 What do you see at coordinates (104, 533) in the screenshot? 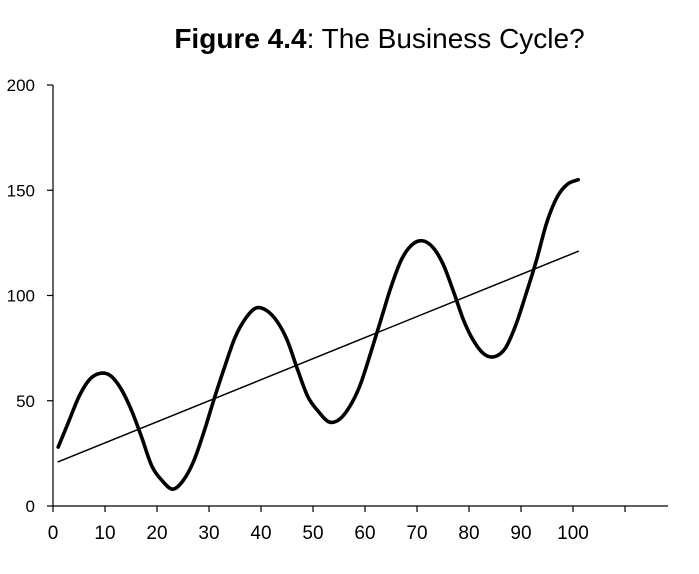
I see `x-tick-label: 10` at bounding box center [104, 533].